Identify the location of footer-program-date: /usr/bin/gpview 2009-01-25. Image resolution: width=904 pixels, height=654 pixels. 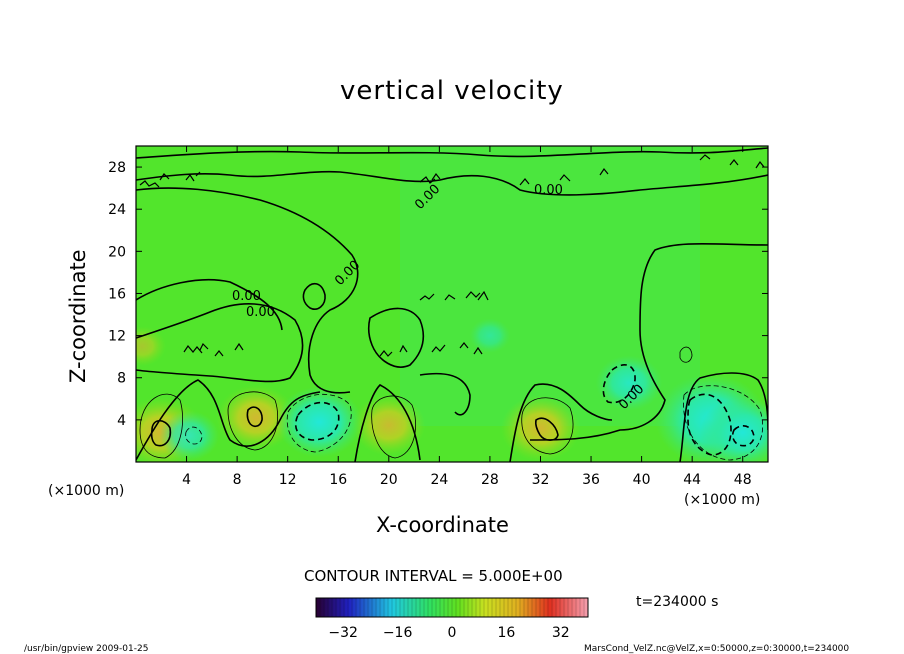
(86, 649).